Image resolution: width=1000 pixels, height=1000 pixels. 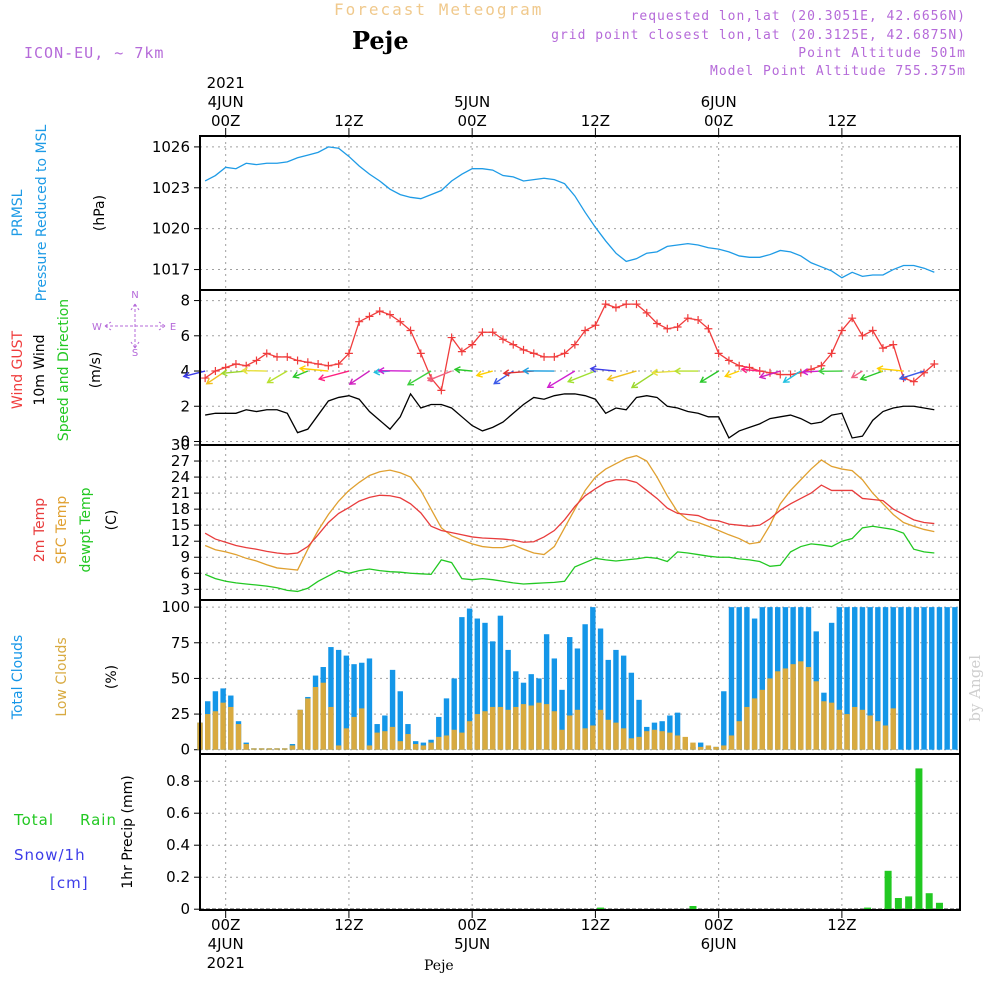 What do you see at coordinates (569, 517) in the screenshot?
I see `t2m-line` at bounding box center [569, 517].